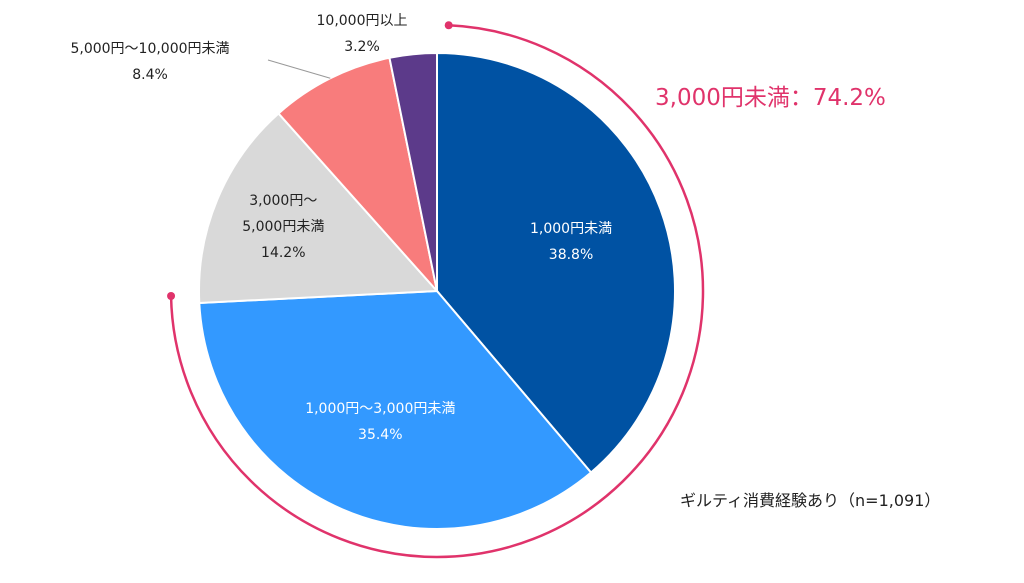  What do you see at coordinates (283, 213) in the screenshot?
I see `category-label: 3,000円～ 5,000円未満` at bounding box center [283, 213].